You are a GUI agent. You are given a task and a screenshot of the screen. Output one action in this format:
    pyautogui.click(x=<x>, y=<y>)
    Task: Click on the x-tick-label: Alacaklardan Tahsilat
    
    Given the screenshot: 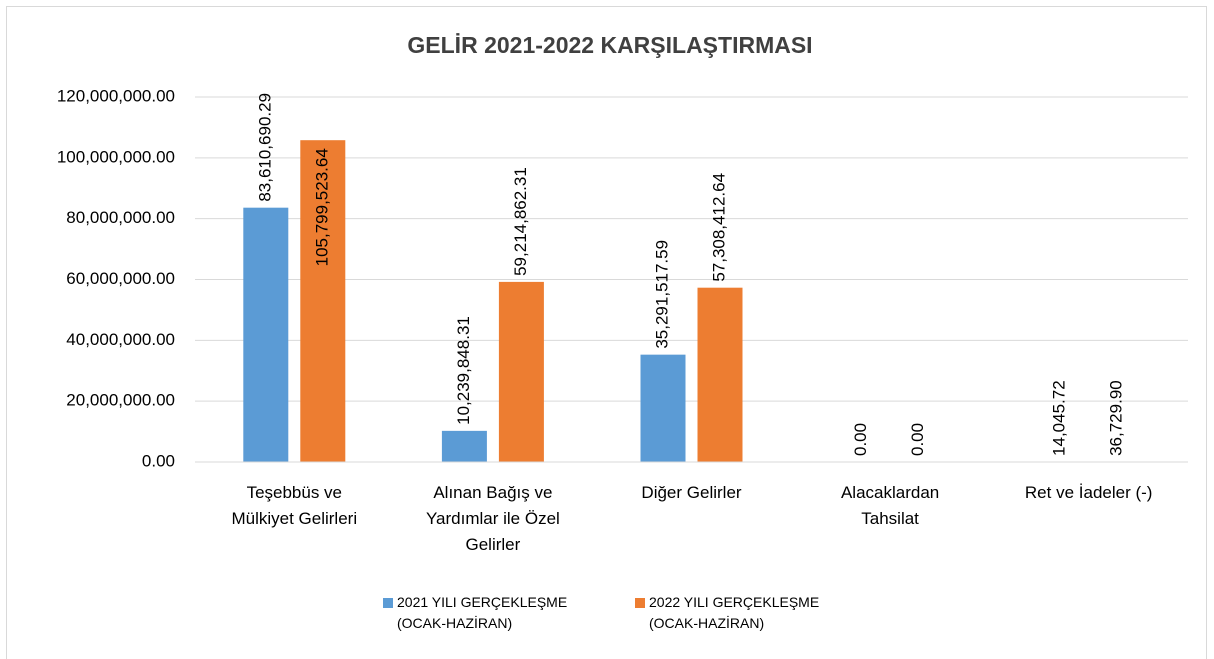 What is the action you would take?
    pyautogui.click(x=890, y=505)
    